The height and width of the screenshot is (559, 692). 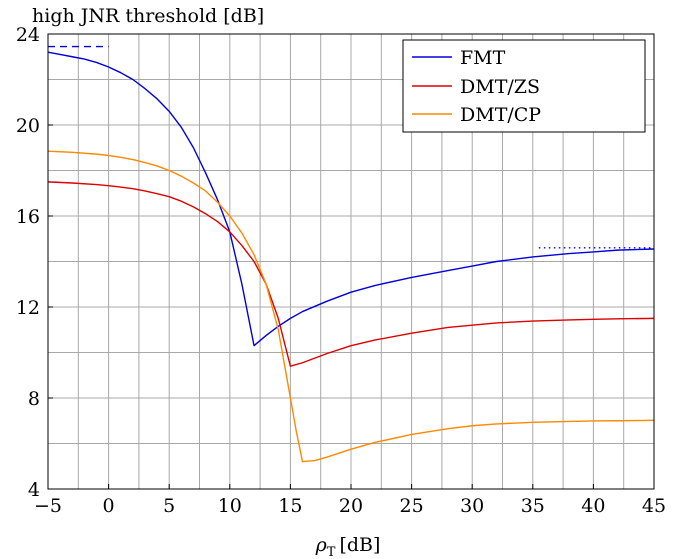 What do you see at coordinates (359, 545) in the screenshot?
I see `x-axis-unit: [dB]` at bounding box center [359, 545].